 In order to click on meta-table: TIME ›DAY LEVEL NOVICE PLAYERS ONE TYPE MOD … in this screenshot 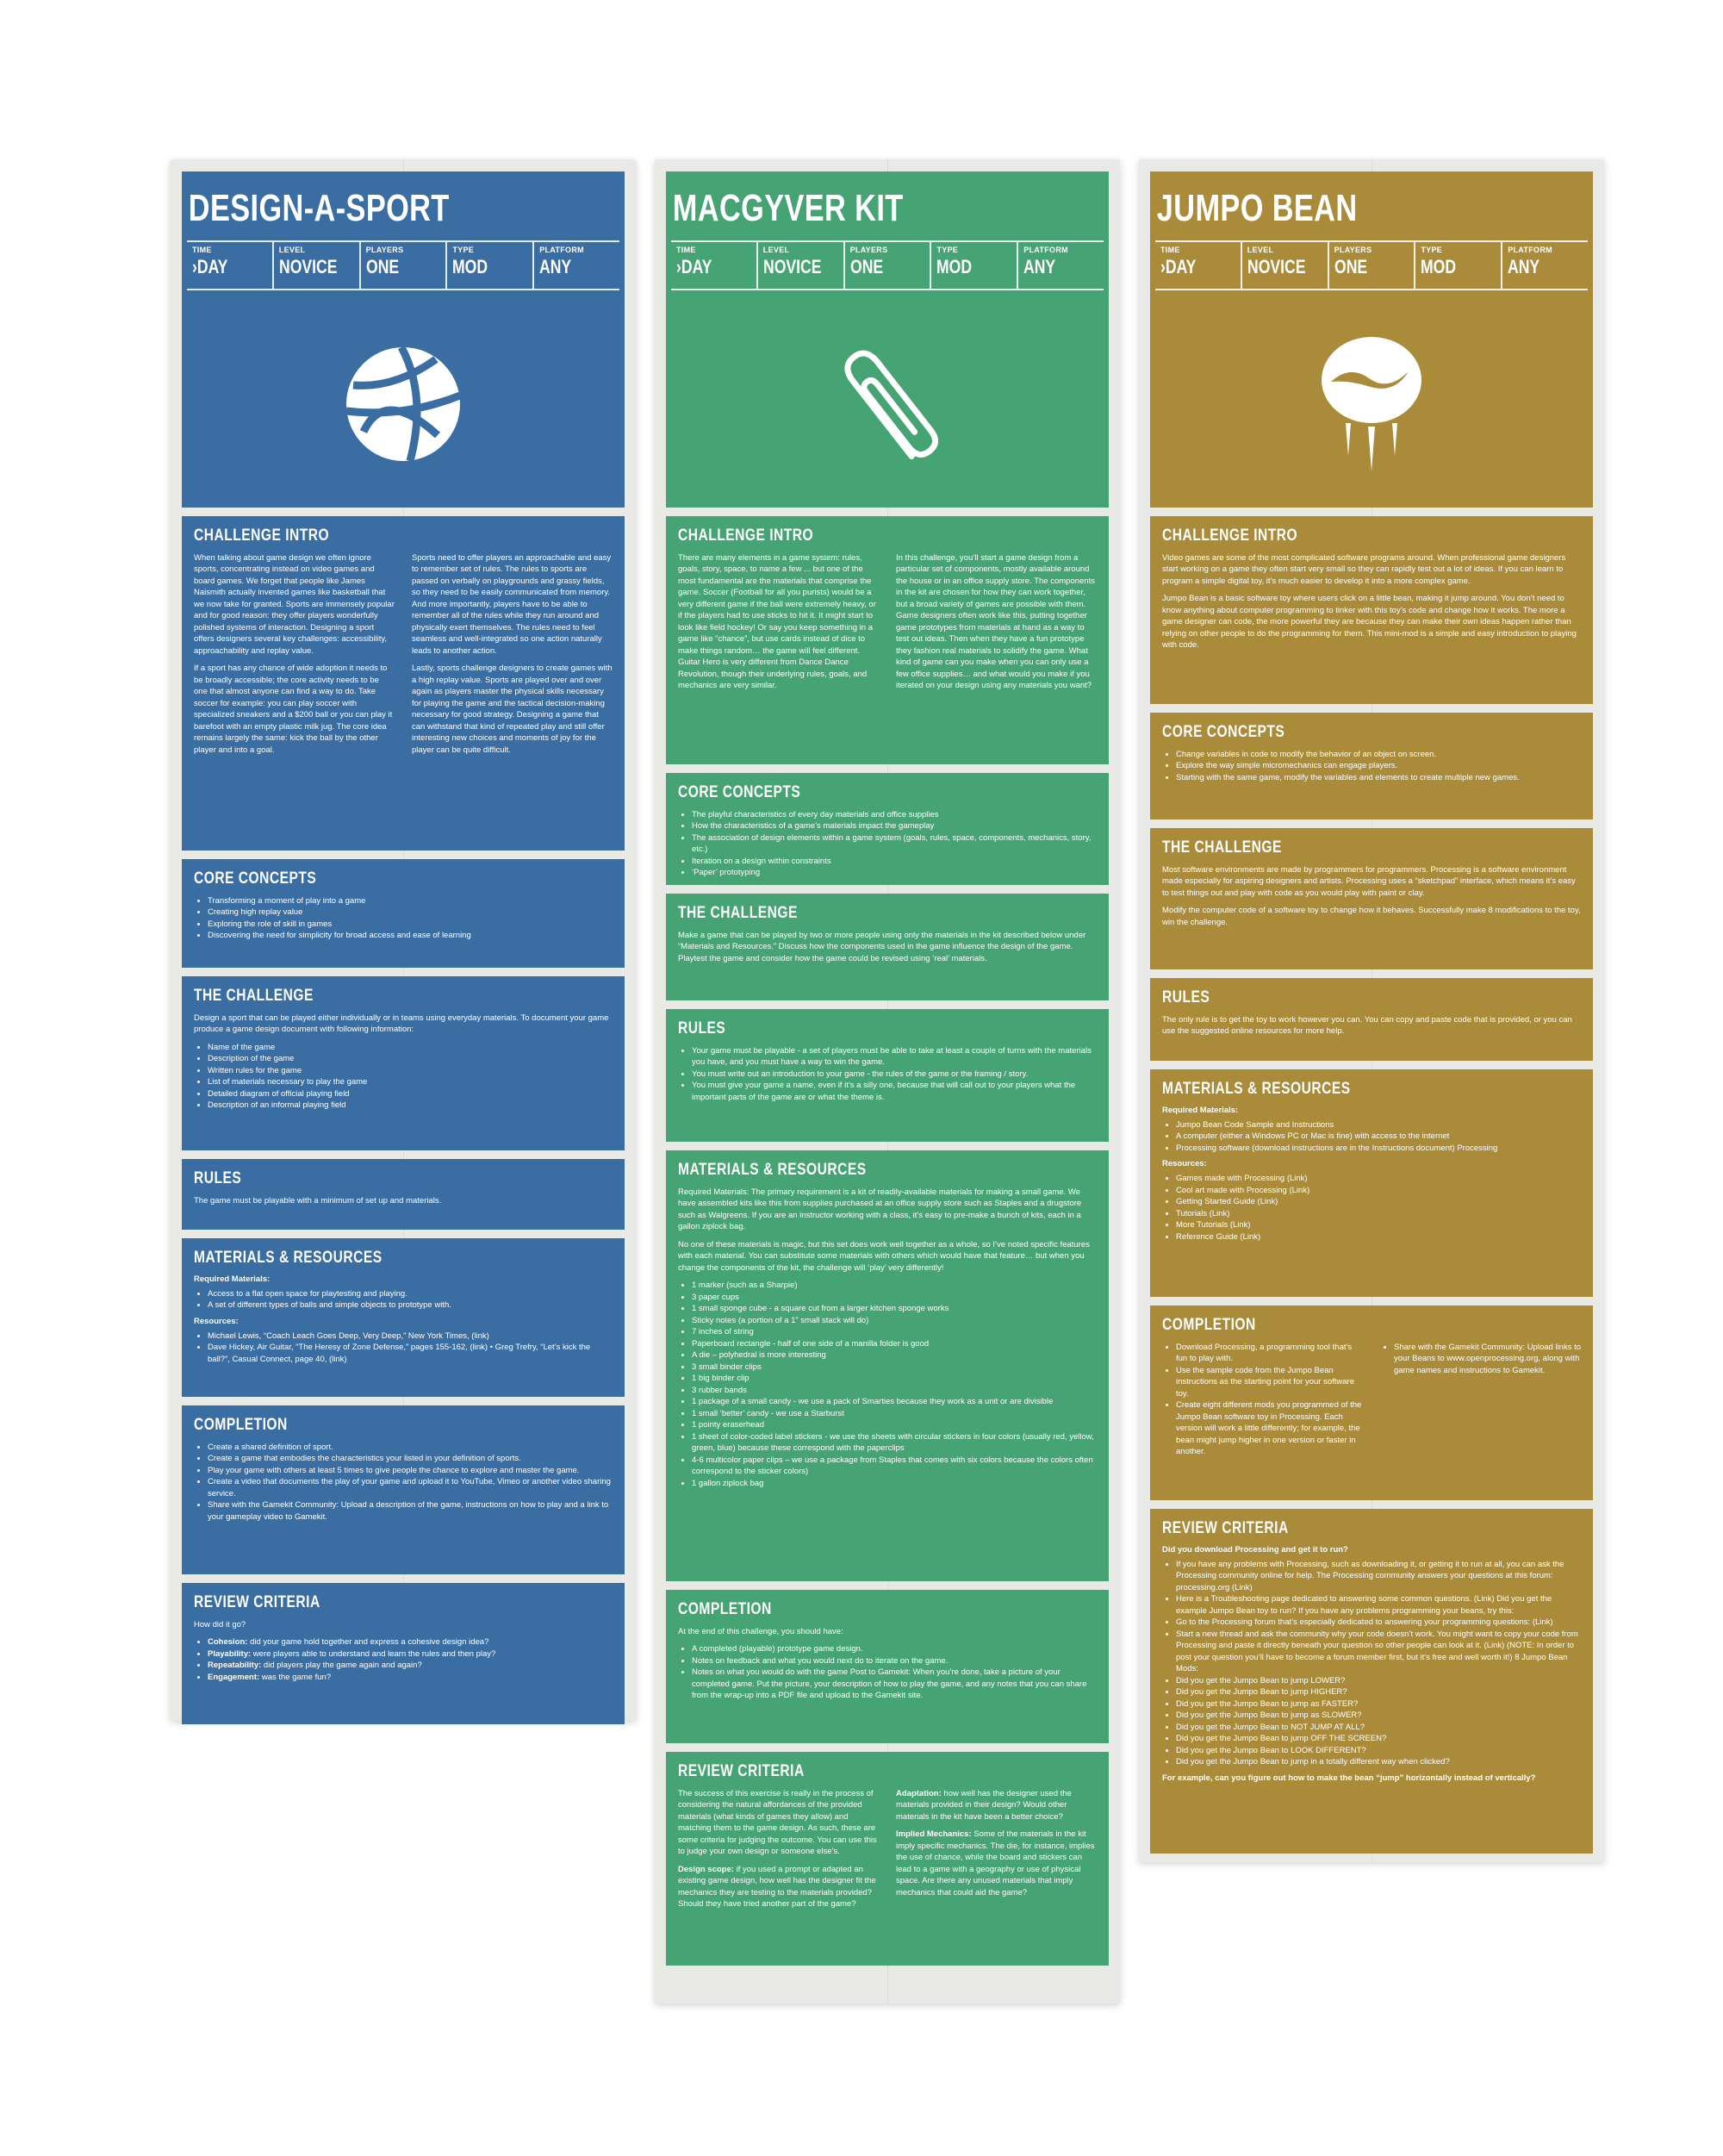, I will do `click(403, 265)`.